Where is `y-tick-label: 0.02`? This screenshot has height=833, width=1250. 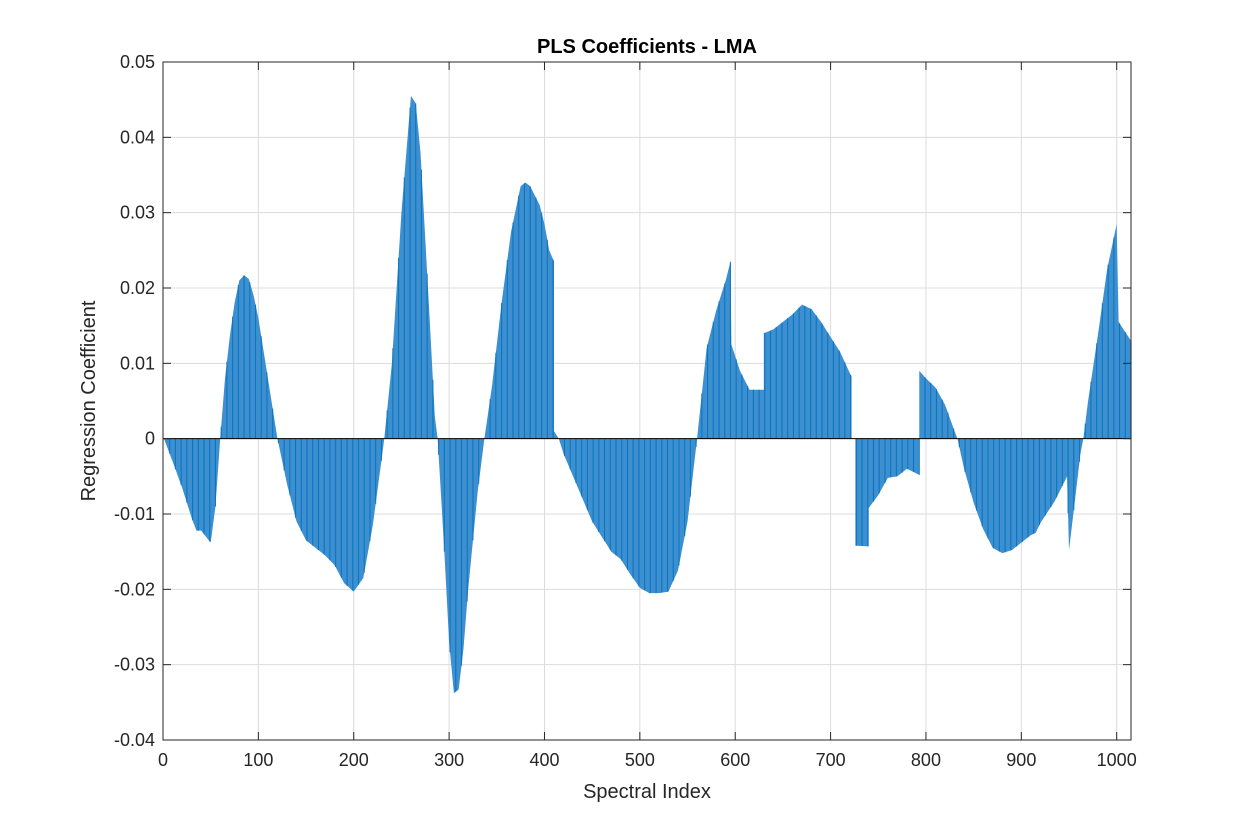 y-tick-label: 0.02 is located at coordinates (137, 288).